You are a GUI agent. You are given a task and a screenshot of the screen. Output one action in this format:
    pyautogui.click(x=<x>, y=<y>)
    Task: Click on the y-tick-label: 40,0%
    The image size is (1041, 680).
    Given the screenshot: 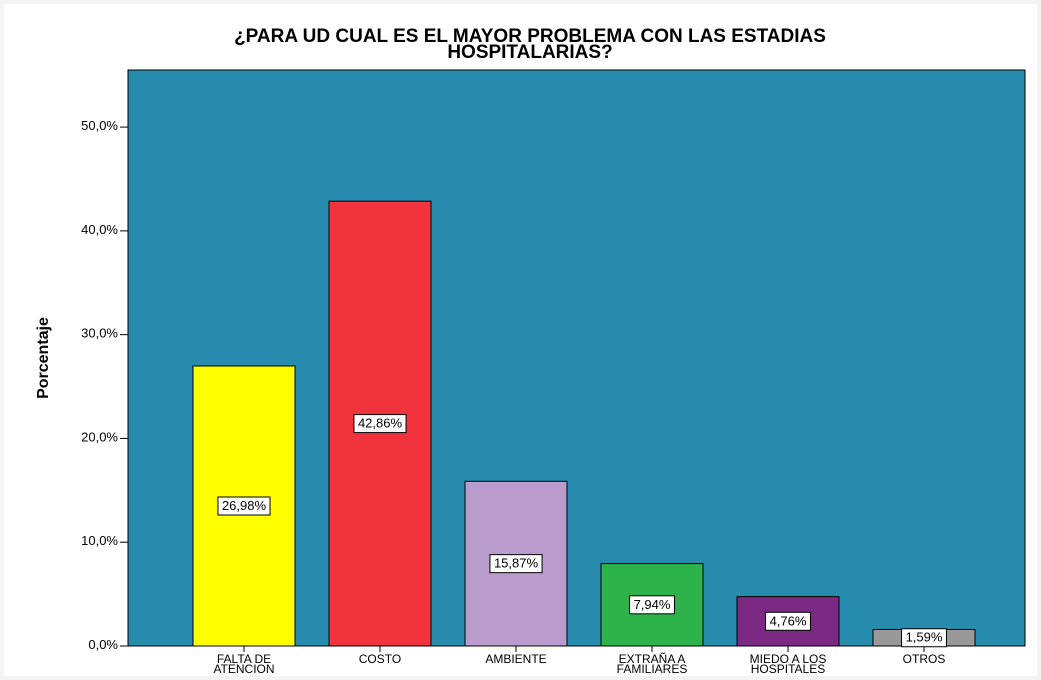 What is the action you would take?
    pyautogui.click(x=99, y=229)
    